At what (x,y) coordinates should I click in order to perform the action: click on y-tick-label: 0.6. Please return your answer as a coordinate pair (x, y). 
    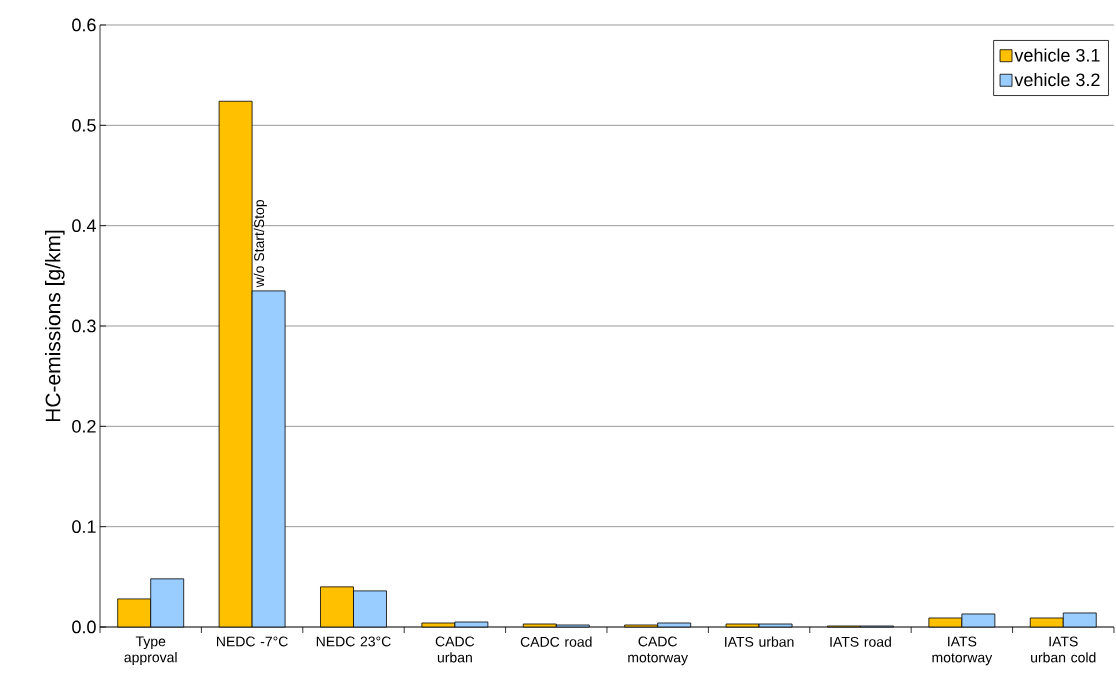
    Looking at the image, I should click on (84, 25).